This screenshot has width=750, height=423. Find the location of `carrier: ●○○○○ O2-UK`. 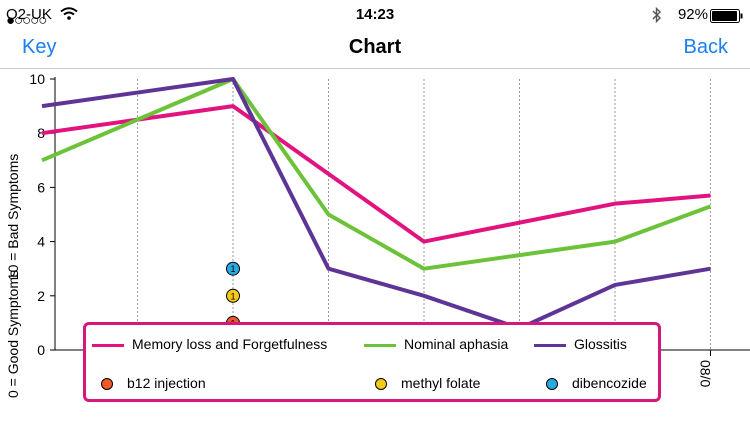

carrier: ●○○○○ O2-UK is located at coordinates (42, 17).